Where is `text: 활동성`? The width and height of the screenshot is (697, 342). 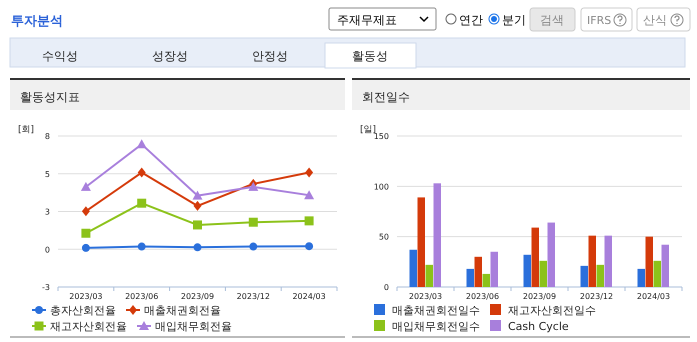
text: 활동성 is located at coordinates (370, 56).